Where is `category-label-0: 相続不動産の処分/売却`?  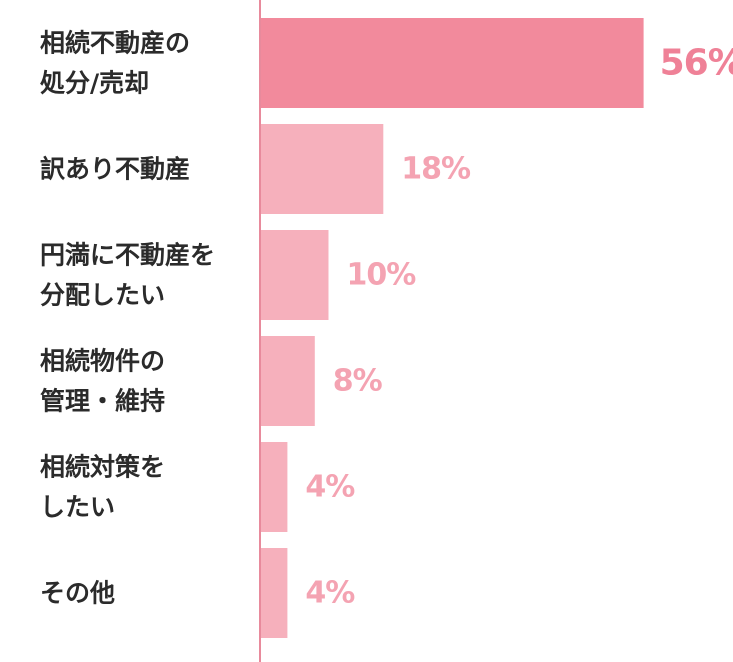 category-label-0: 相続不動産の処分/売却 is located at coordinates (115, 63).